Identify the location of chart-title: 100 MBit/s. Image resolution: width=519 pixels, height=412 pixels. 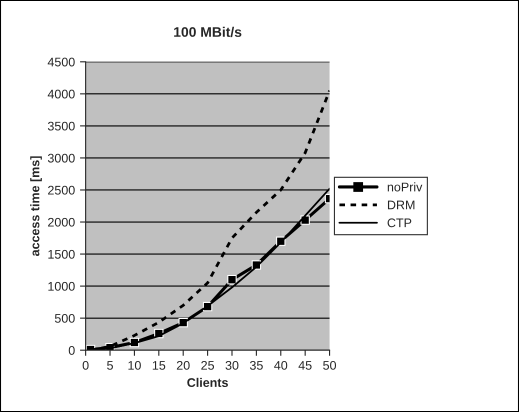
(208, 32).